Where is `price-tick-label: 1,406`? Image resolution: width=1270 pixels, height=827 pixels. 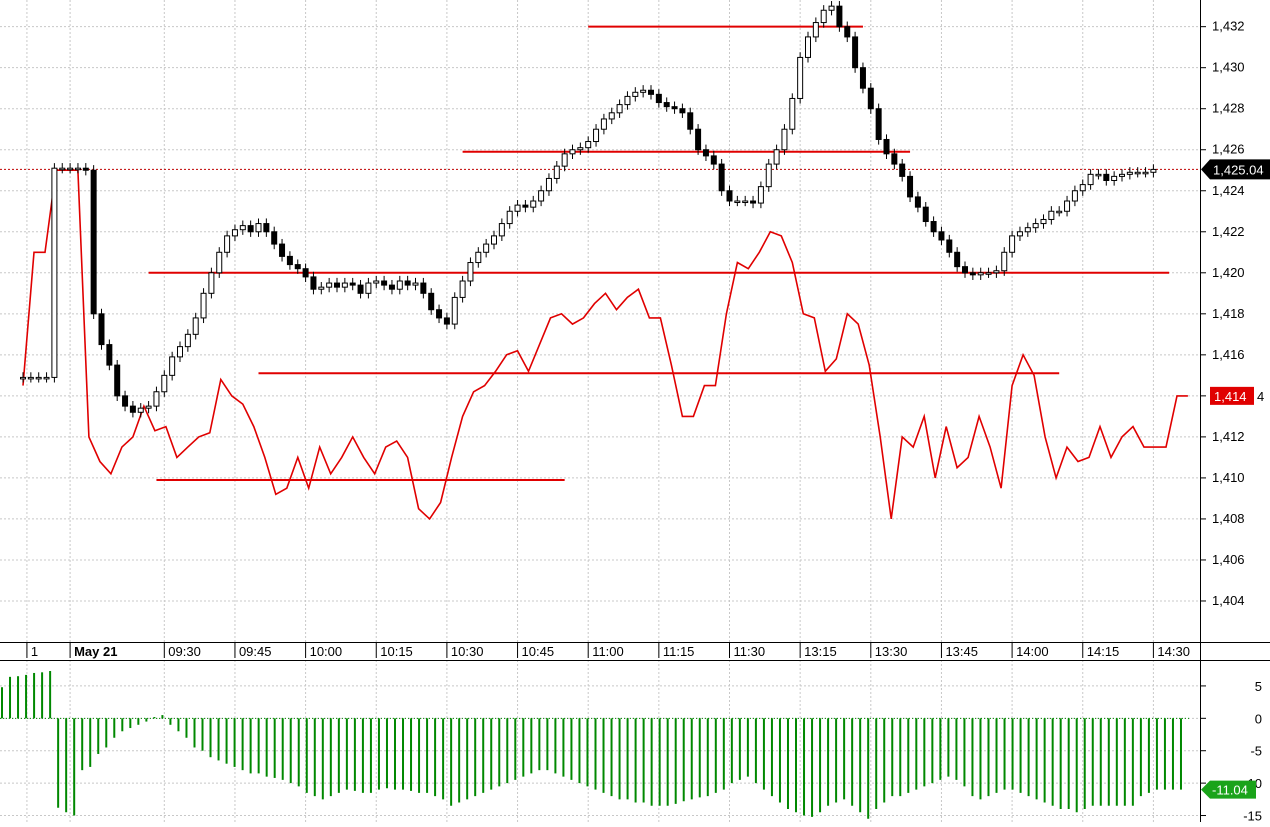
price-tick-label: 1,406 is located at coordinates (1228, 559).